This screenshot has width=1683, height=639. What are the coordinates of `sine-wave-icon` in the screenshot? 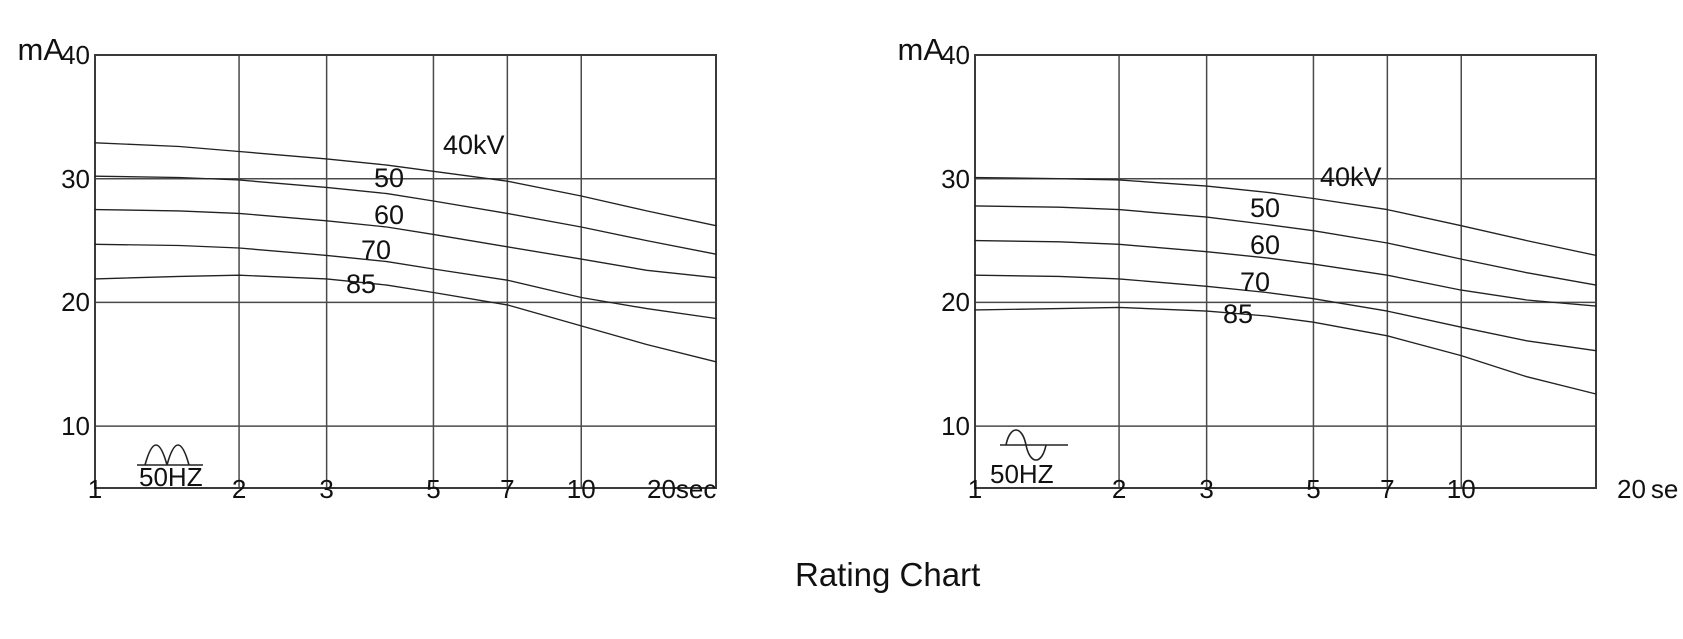 It's located at (1034, 447).